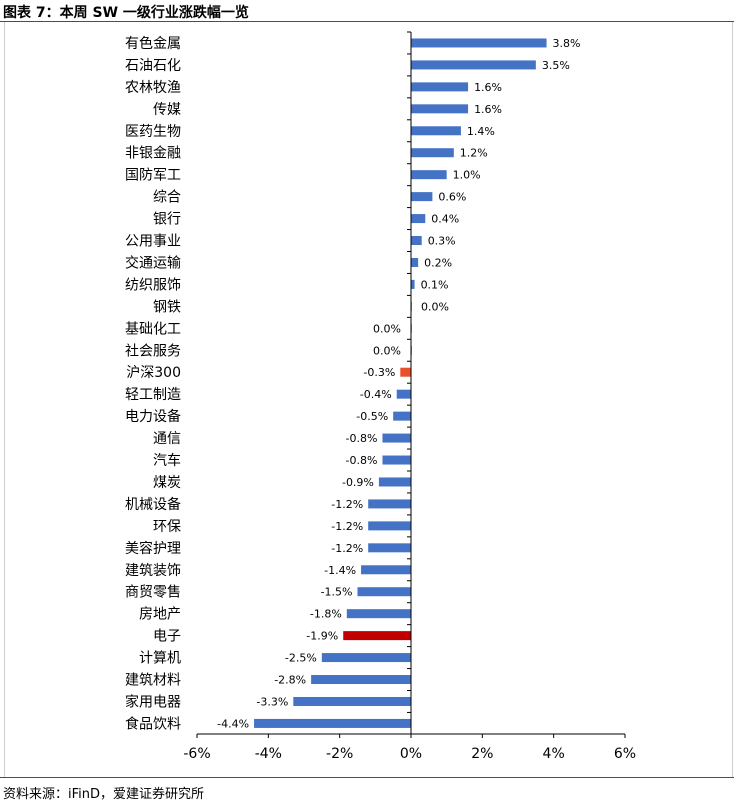  I want to click on data-label: 0.2%, so click(438, 262).